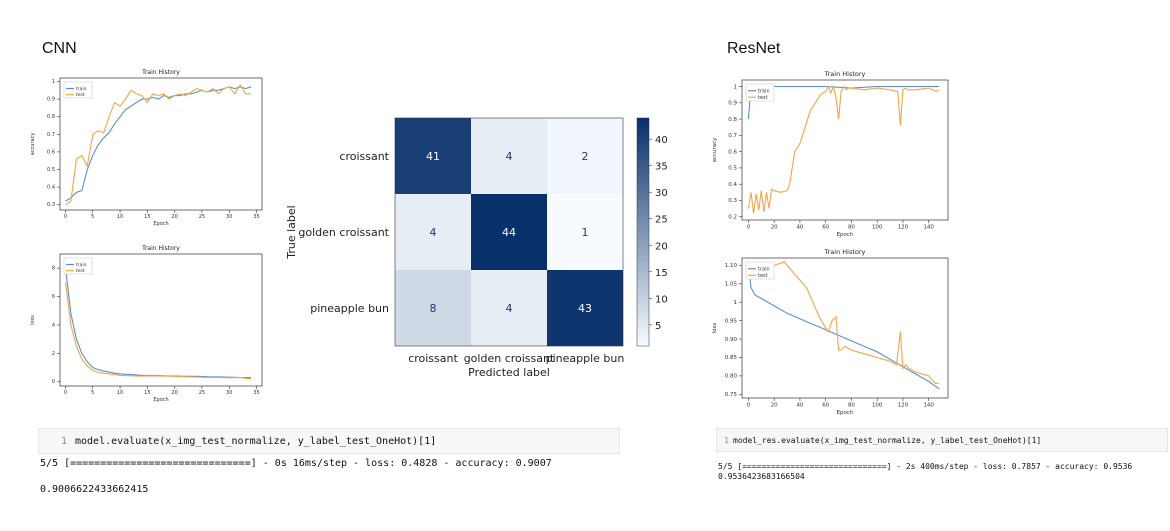  I want to click on y-tick-label: 0.95, so click(731, 321).